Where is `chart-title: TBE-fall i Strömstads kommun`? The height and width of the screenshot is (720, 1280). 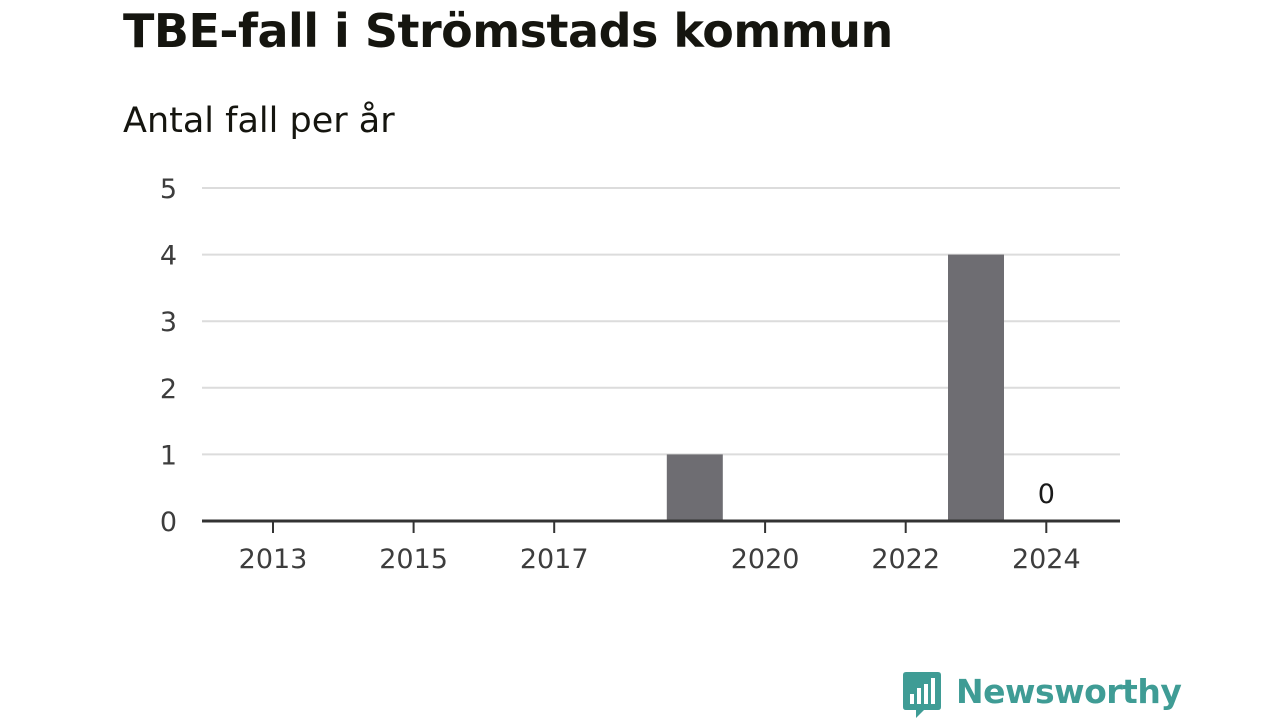 chart-title: TBE-fall i Strömstads kommun is located at coordinates (508, 31).